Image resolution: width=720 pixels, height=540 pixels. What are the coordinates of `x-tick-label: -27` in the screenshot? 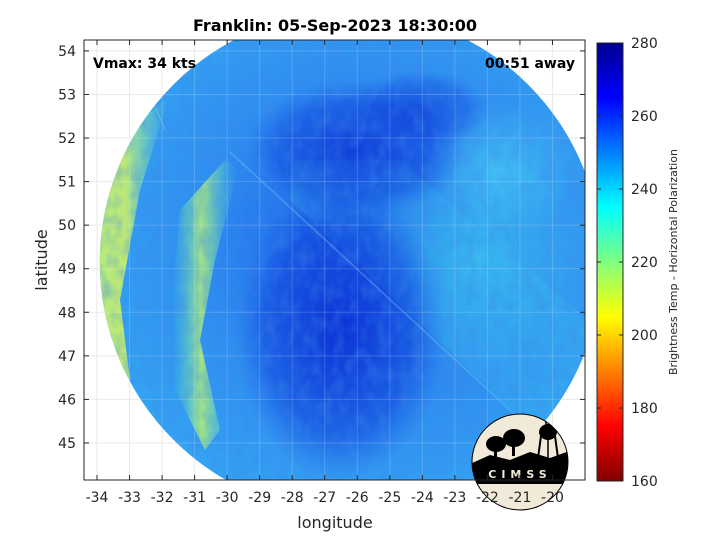 It's located at (324, 498).